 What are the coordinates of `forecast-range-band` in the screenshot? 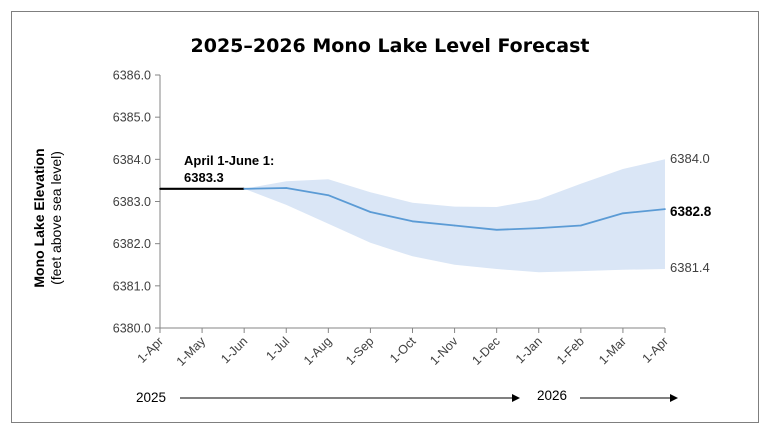 It's located at (454, 216).